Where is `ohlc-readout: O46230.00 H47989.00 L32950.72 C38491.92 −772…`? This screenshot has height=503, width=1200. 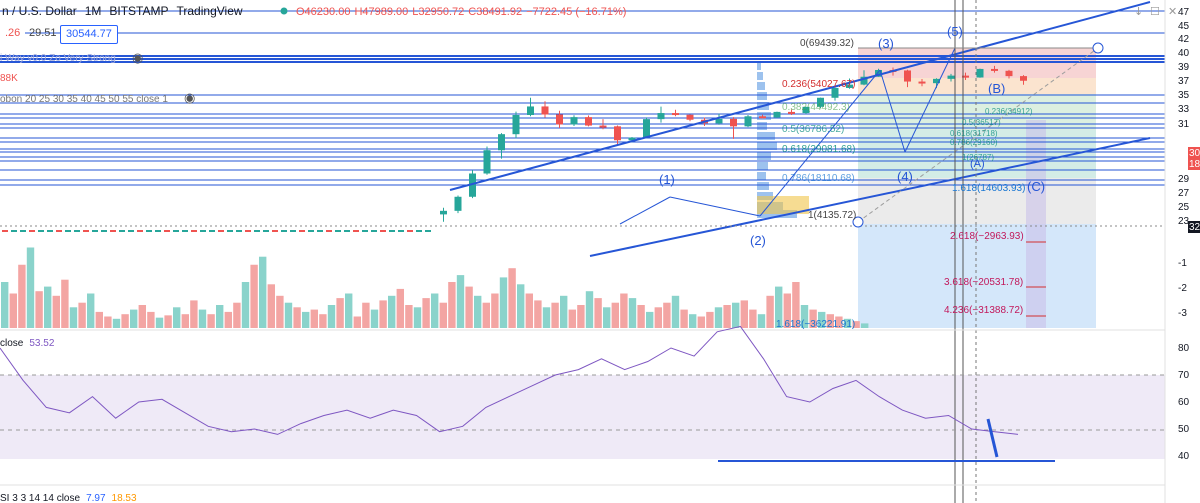
ohlc-readout: O46230.00 H47989.00 L32950.72 C38491.92 −772… is located at coordinates (461, 12).